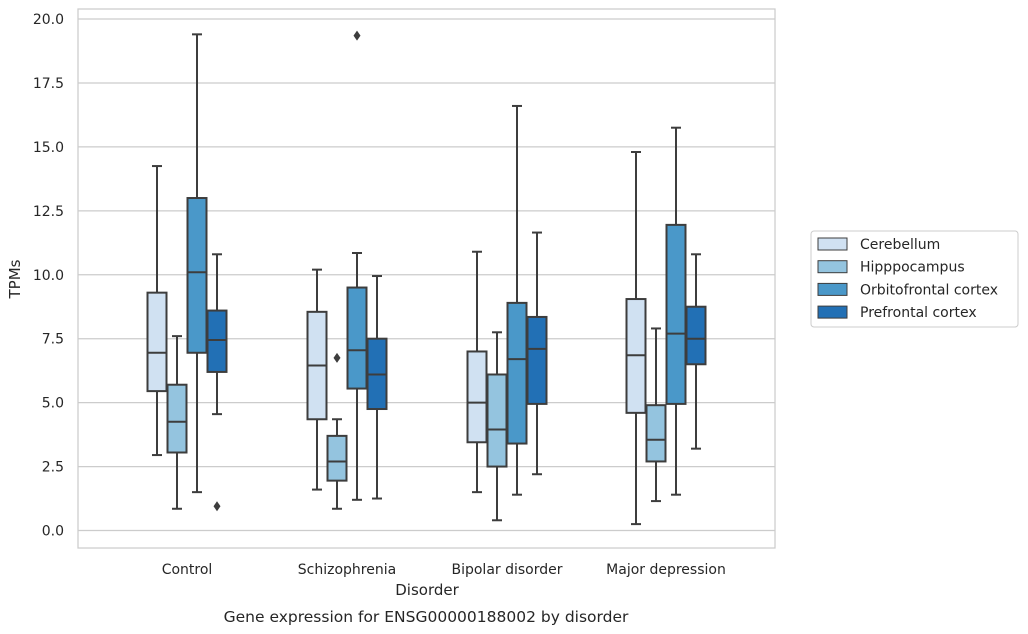  Describe the element at coordinates (900, 245) in the screenshot. I see `legend-label: Cerebellum` at that location.